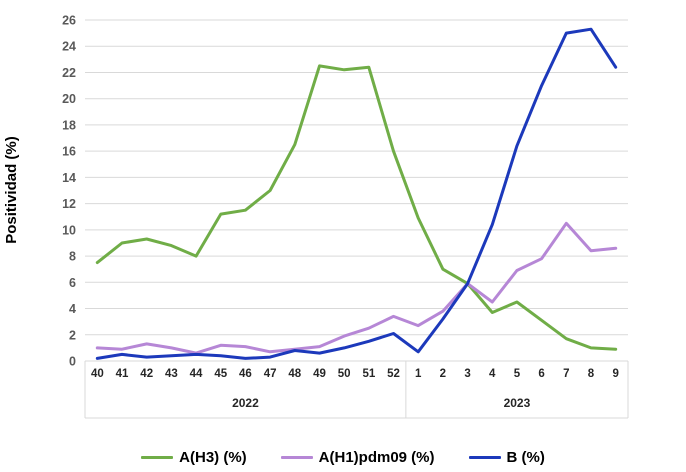  I want to click on legend: A(H3) (%) A(H1)pdm09 (%) B (%), so click(343, 457).